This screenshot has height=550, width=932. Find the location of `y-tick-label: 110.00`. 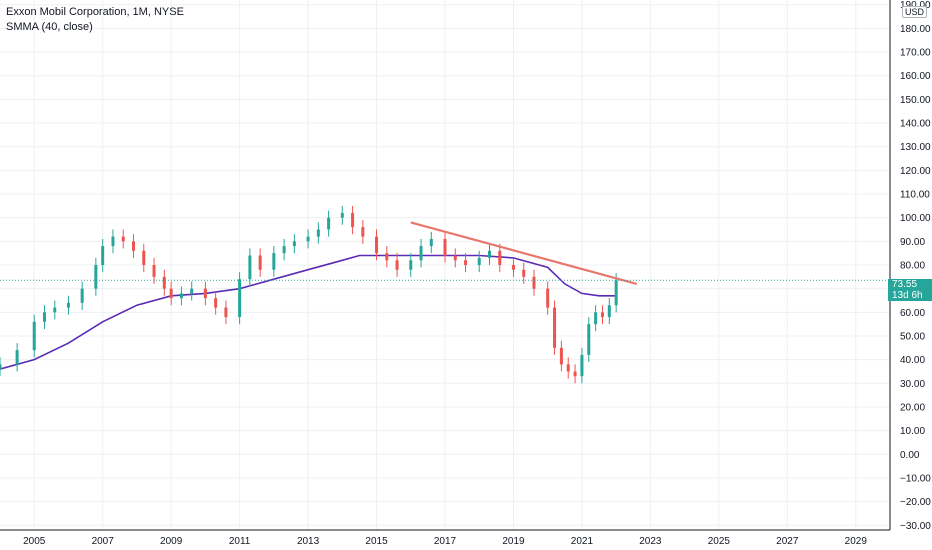

y-tick-label: 110.00 is located at coordinates (915, 195).